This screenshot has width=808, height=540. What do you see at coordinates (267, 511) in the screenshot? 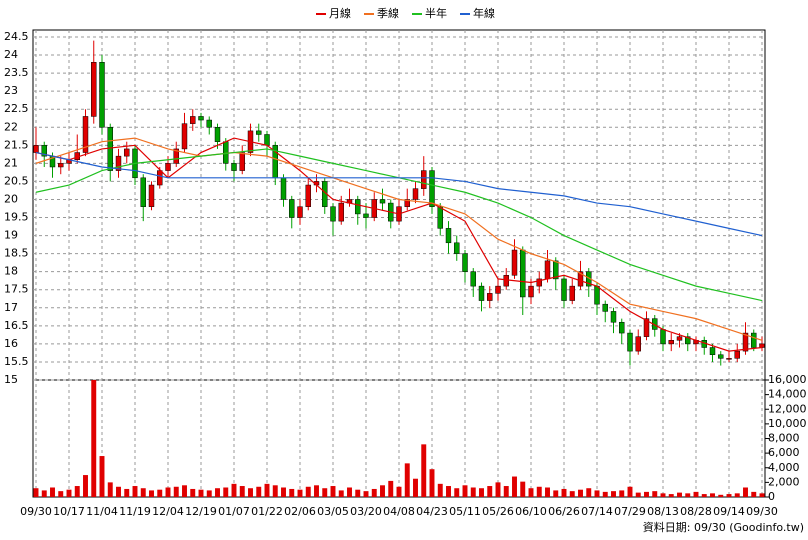
I see `x-tick-label: 01/22` at bounding box center [267, 511].